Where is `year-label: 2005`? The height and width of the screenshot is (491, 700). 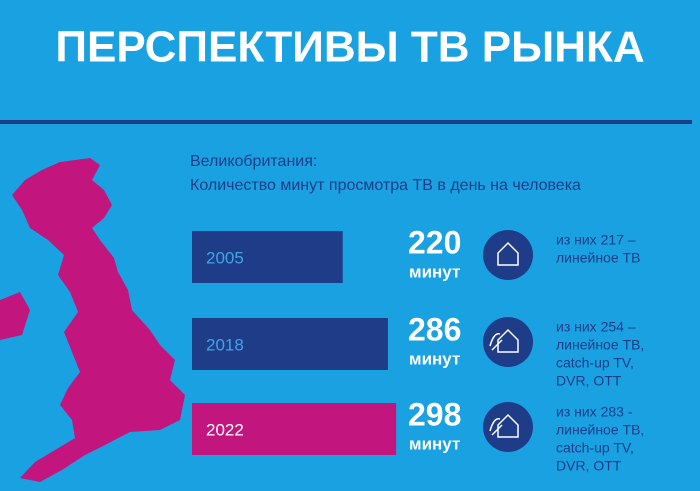 year-label: 2005 is located at coordinates (225, 257).